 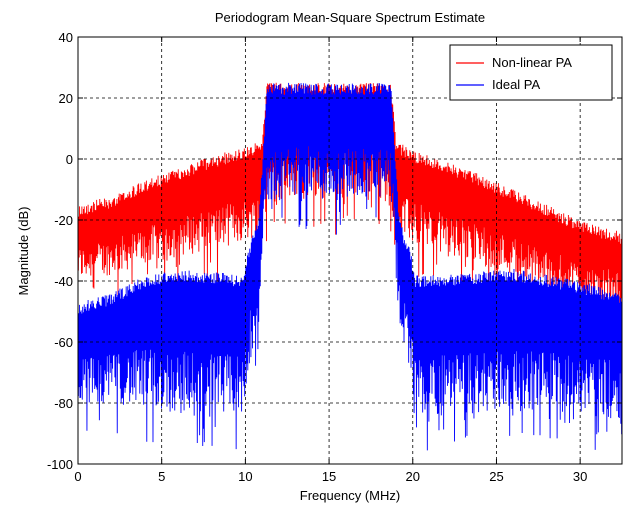 What do you see at coordinates (77, 476) in the screenshot?
I see `x-tick-label: 0` at bounding box center [77, 476].